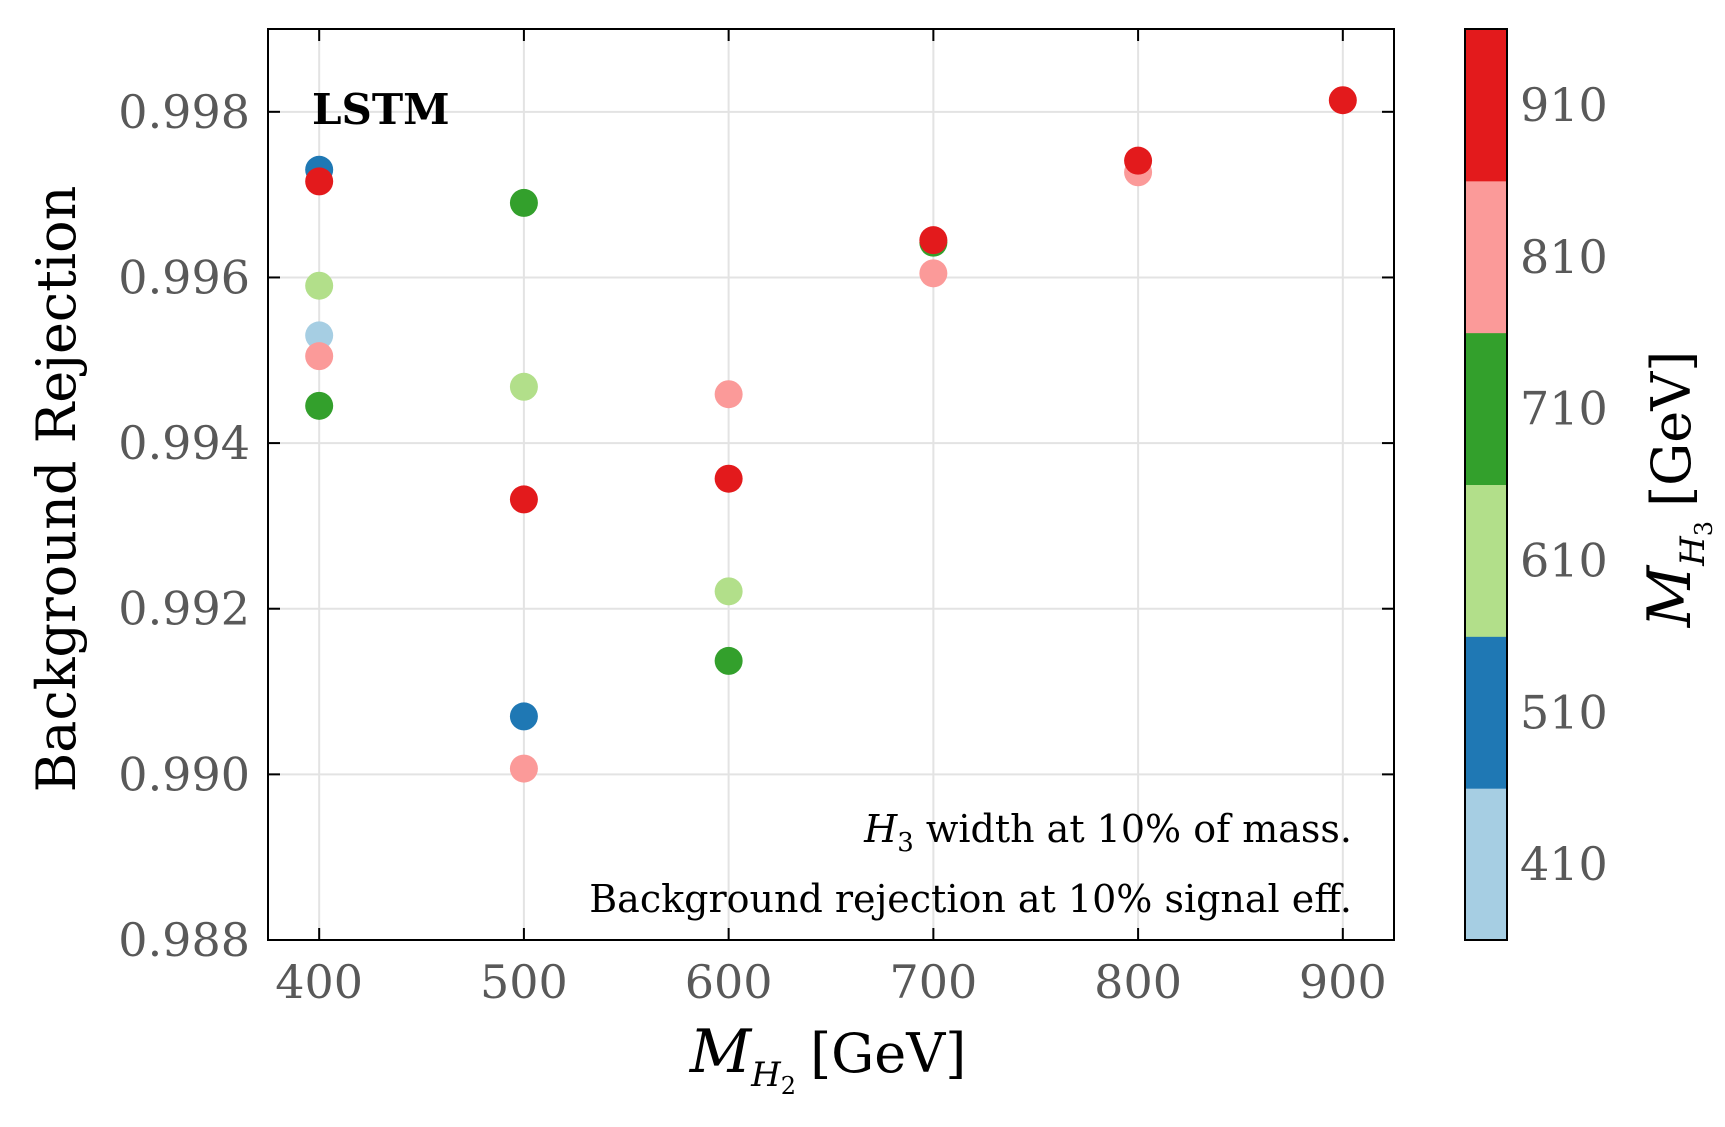 The image size is (1725, 1127). I want to click on x-tick-label: 900, so click(1343, 982).